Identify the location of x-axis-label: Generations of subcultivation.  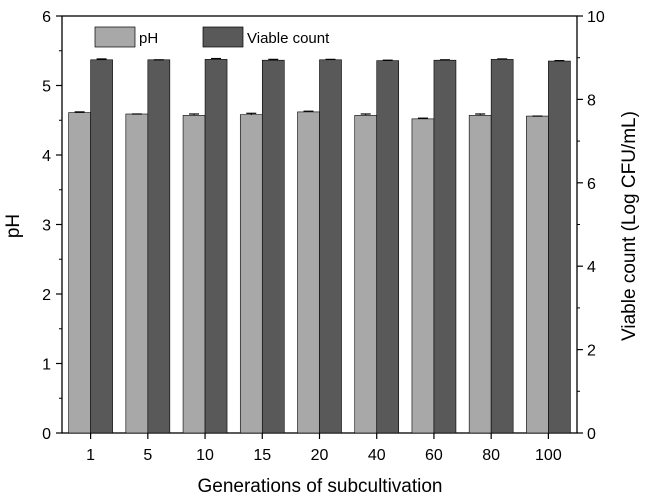
(319, 486).